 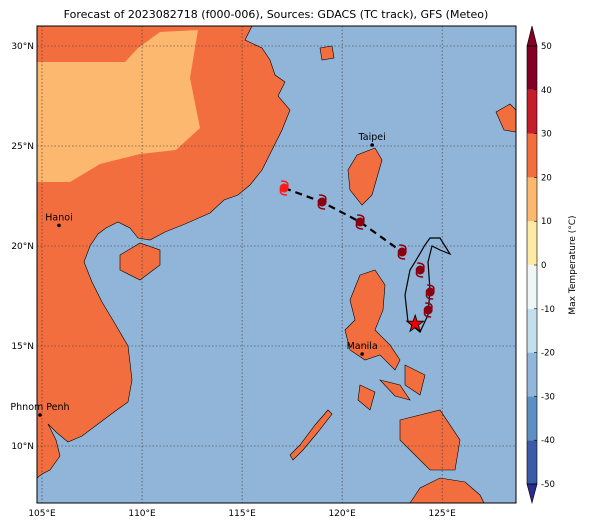 I want to click on colorbar-tick-label: 30, so click(x=546, y=135).